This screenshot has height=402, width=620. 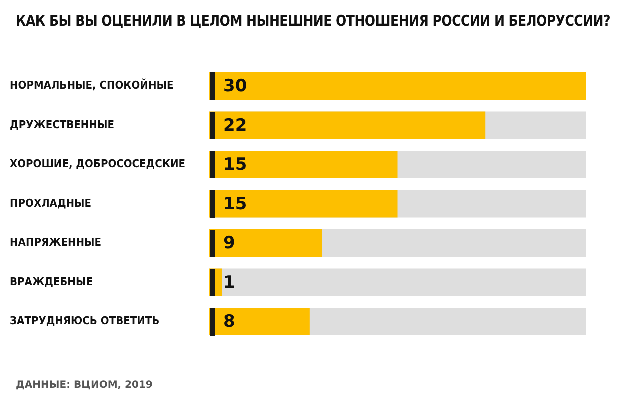 What do you see at coordinates (236, 126) in the screenshot?
I see `data-label: 22` at bounding box center [236, 126].